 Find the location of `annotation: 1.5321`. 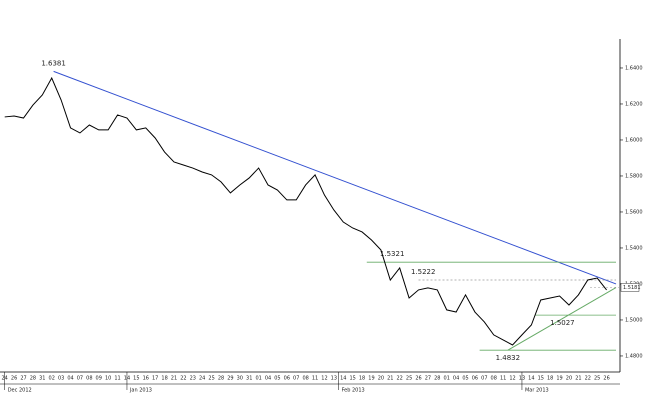

annotation: 1.5321 is located at coordinates (392, 254).